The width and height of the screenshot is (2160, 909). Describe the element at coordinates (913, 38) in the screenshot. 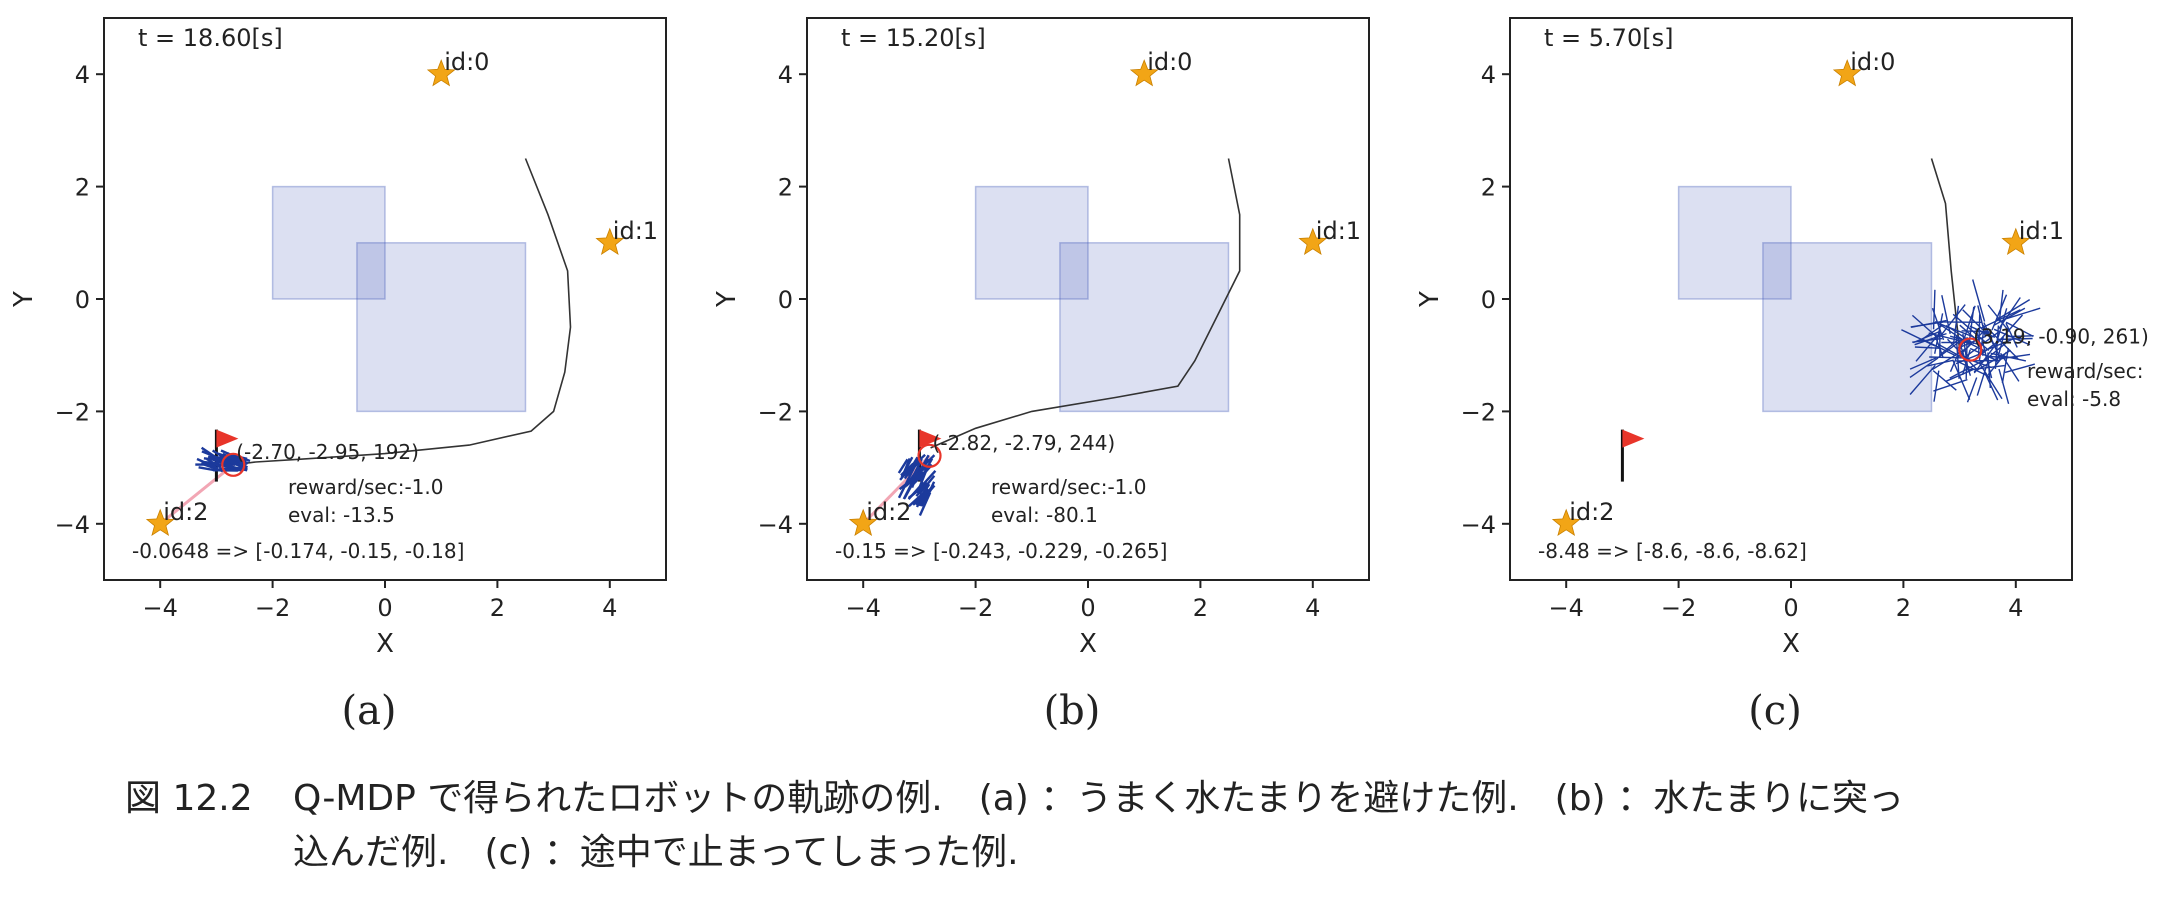

I see `time-text: t = 15.20[s]` at that location.